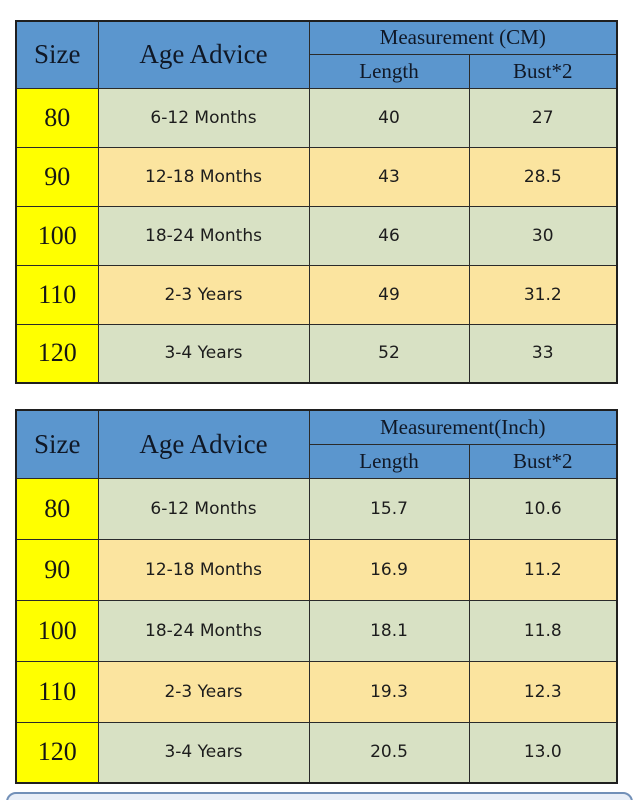 This screenshot has height=800, width=637. I want to click on length-cell: 18.1, so click(389, 630).